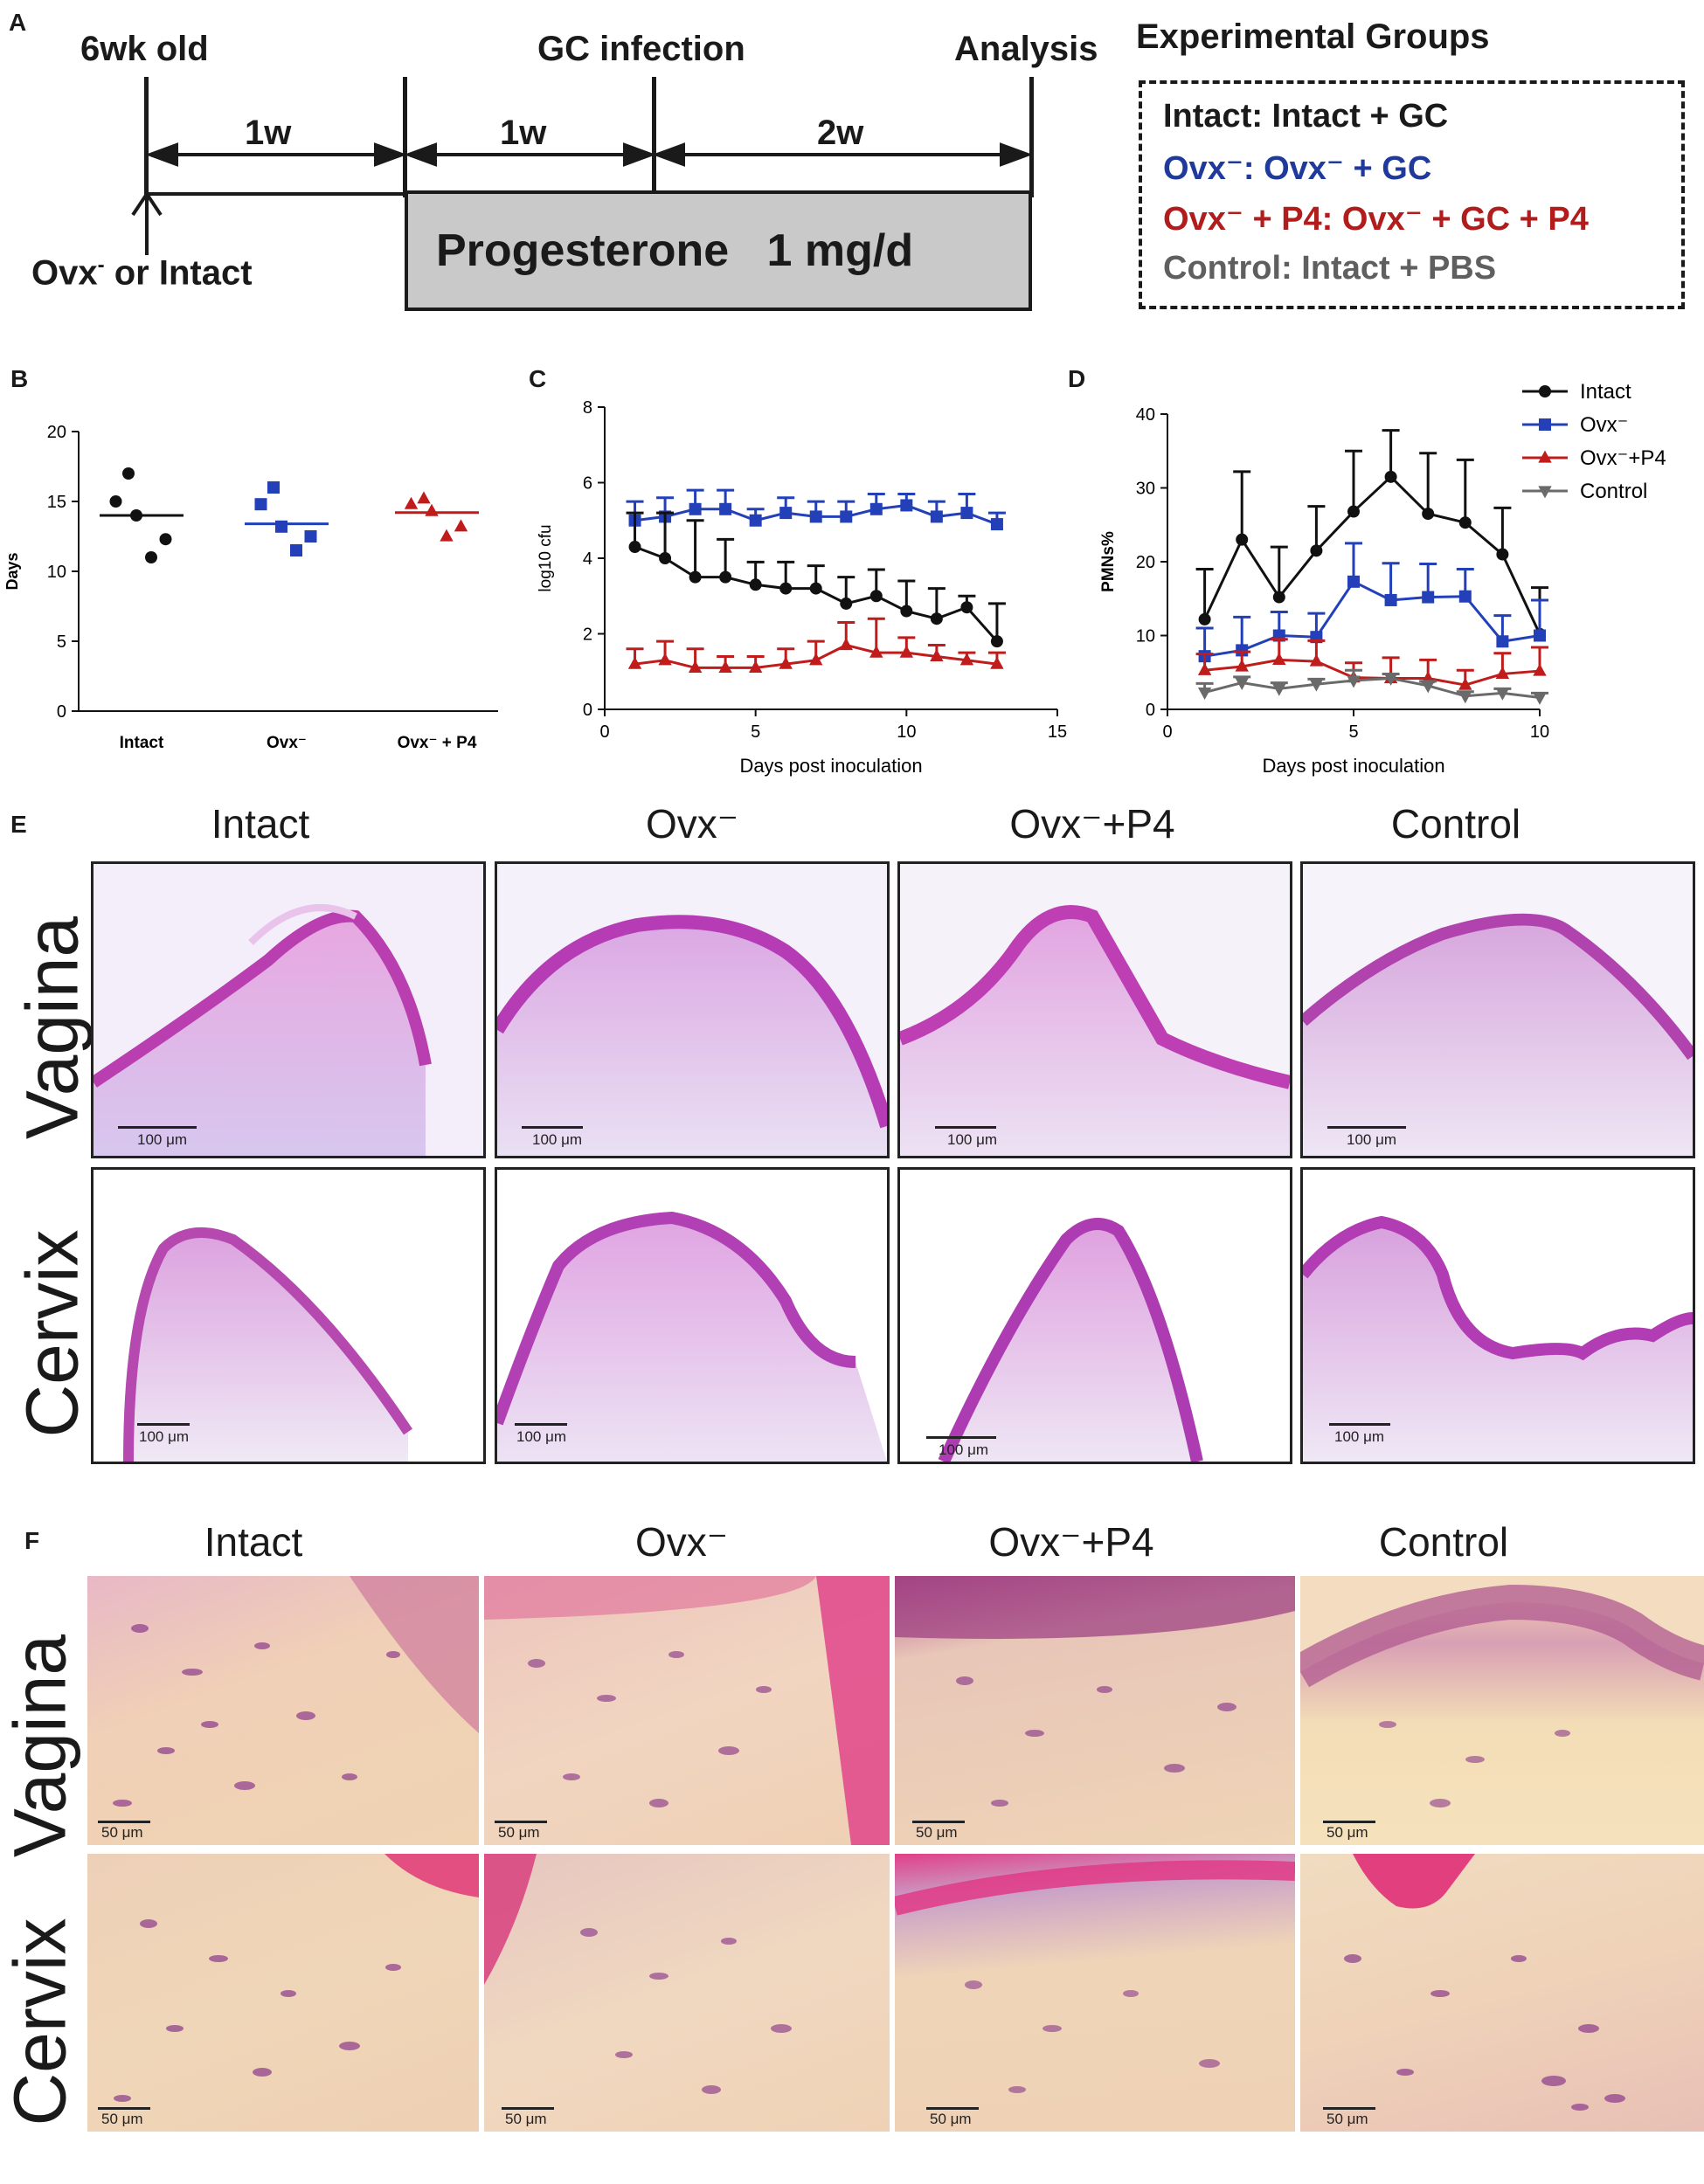  I want to click on c-y-axis-title: log10 cfu, so click(546, 557).